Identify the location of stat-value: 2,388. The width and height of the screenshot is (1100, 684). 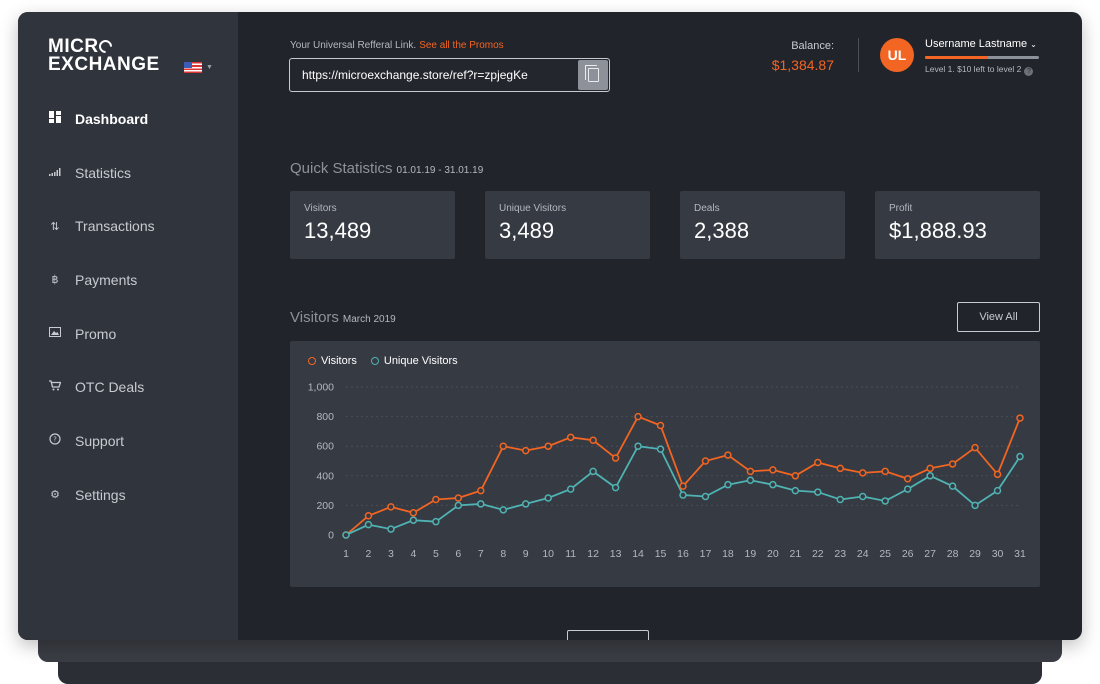
(722, 230).